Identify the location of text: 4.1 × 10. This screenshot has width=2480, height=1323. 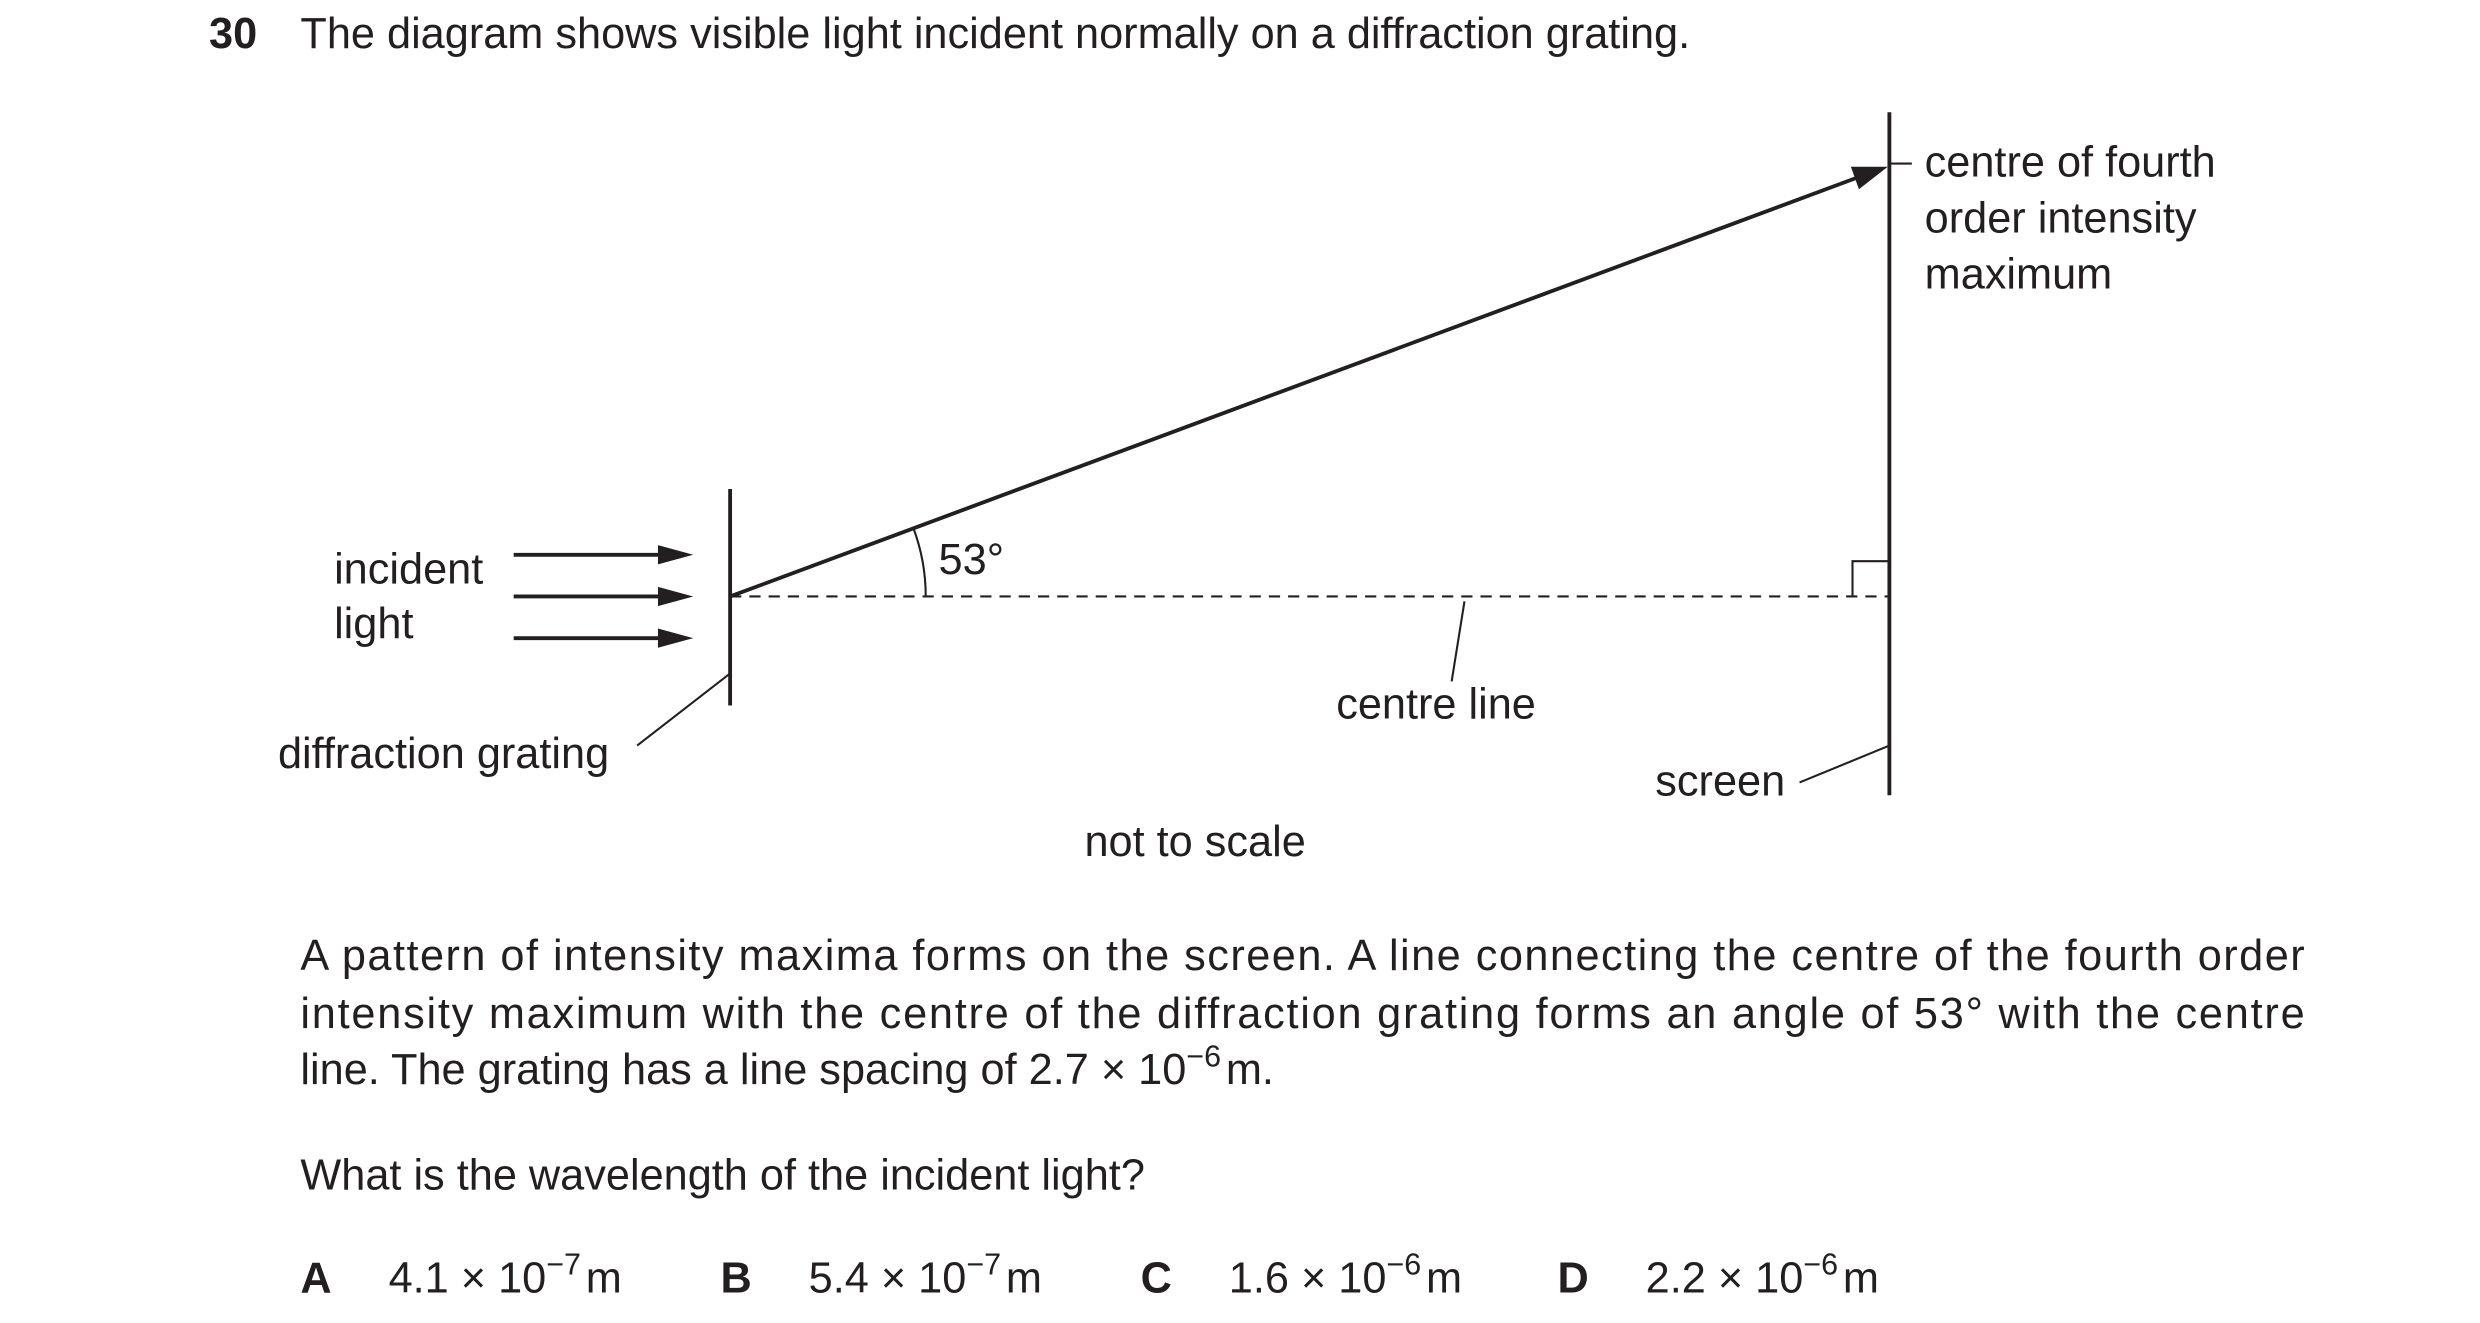
(468, 1278).